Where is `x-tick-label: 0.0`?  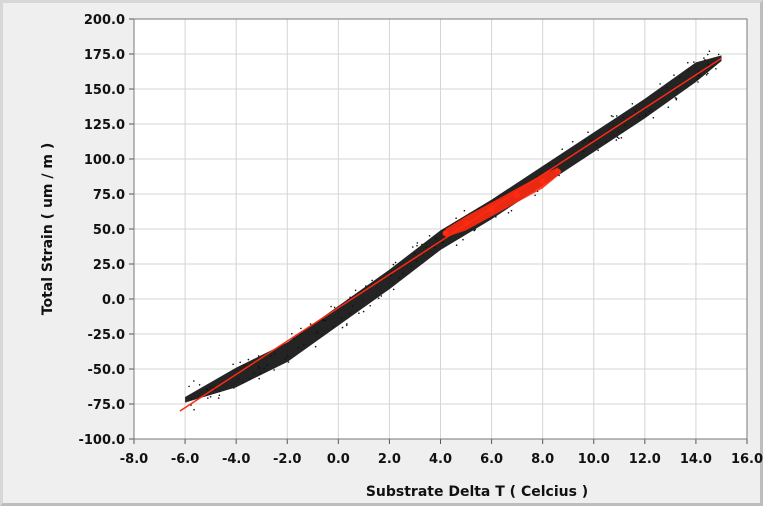 x-tick-label: 0.0 is located at coordinates (338, 459).